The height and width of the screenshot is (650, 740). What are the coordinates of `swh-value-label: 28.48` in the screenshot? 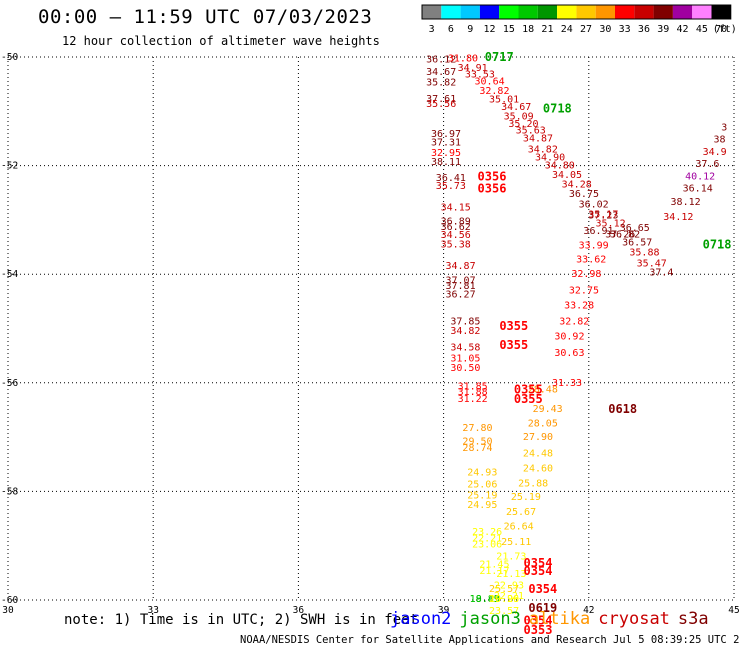 It's located at (543, 389).